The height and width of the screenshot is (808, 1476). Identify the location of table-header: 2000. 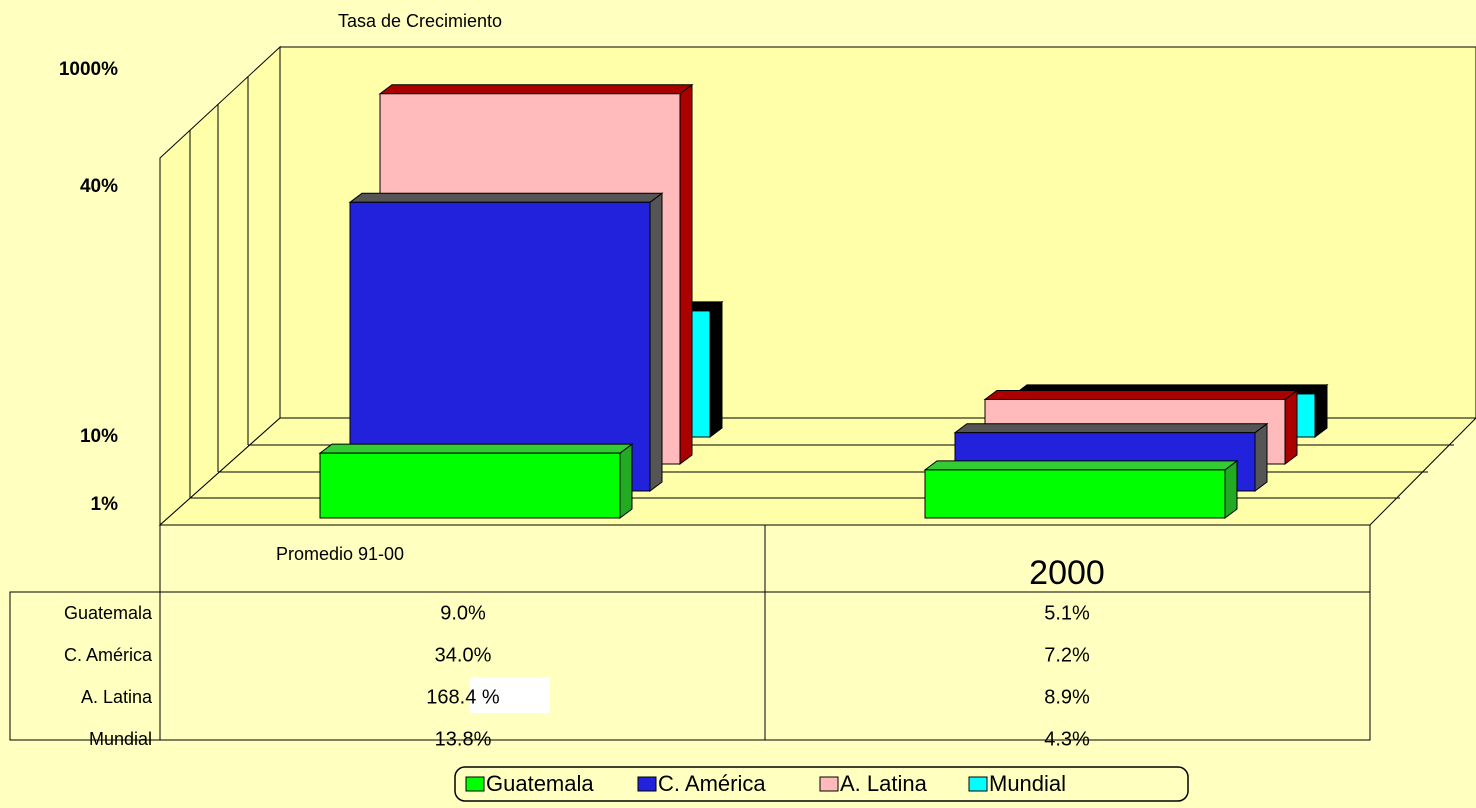
(1067, 573).